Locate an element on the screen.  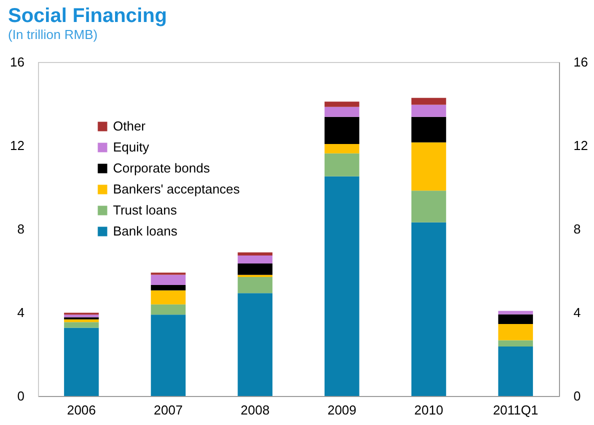
chart-title: Social Financing is located at coordinates (87, 16).